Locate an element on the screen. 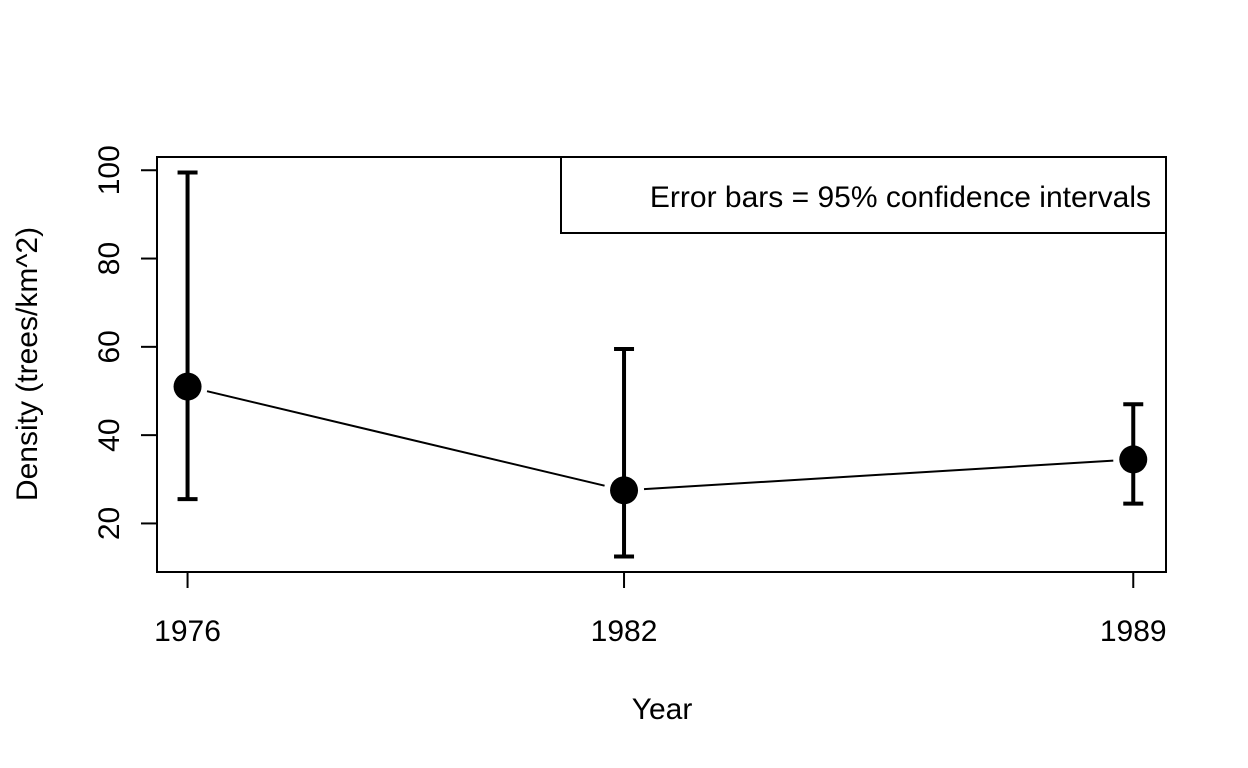  legend-box is located at coordinates (863, 195).